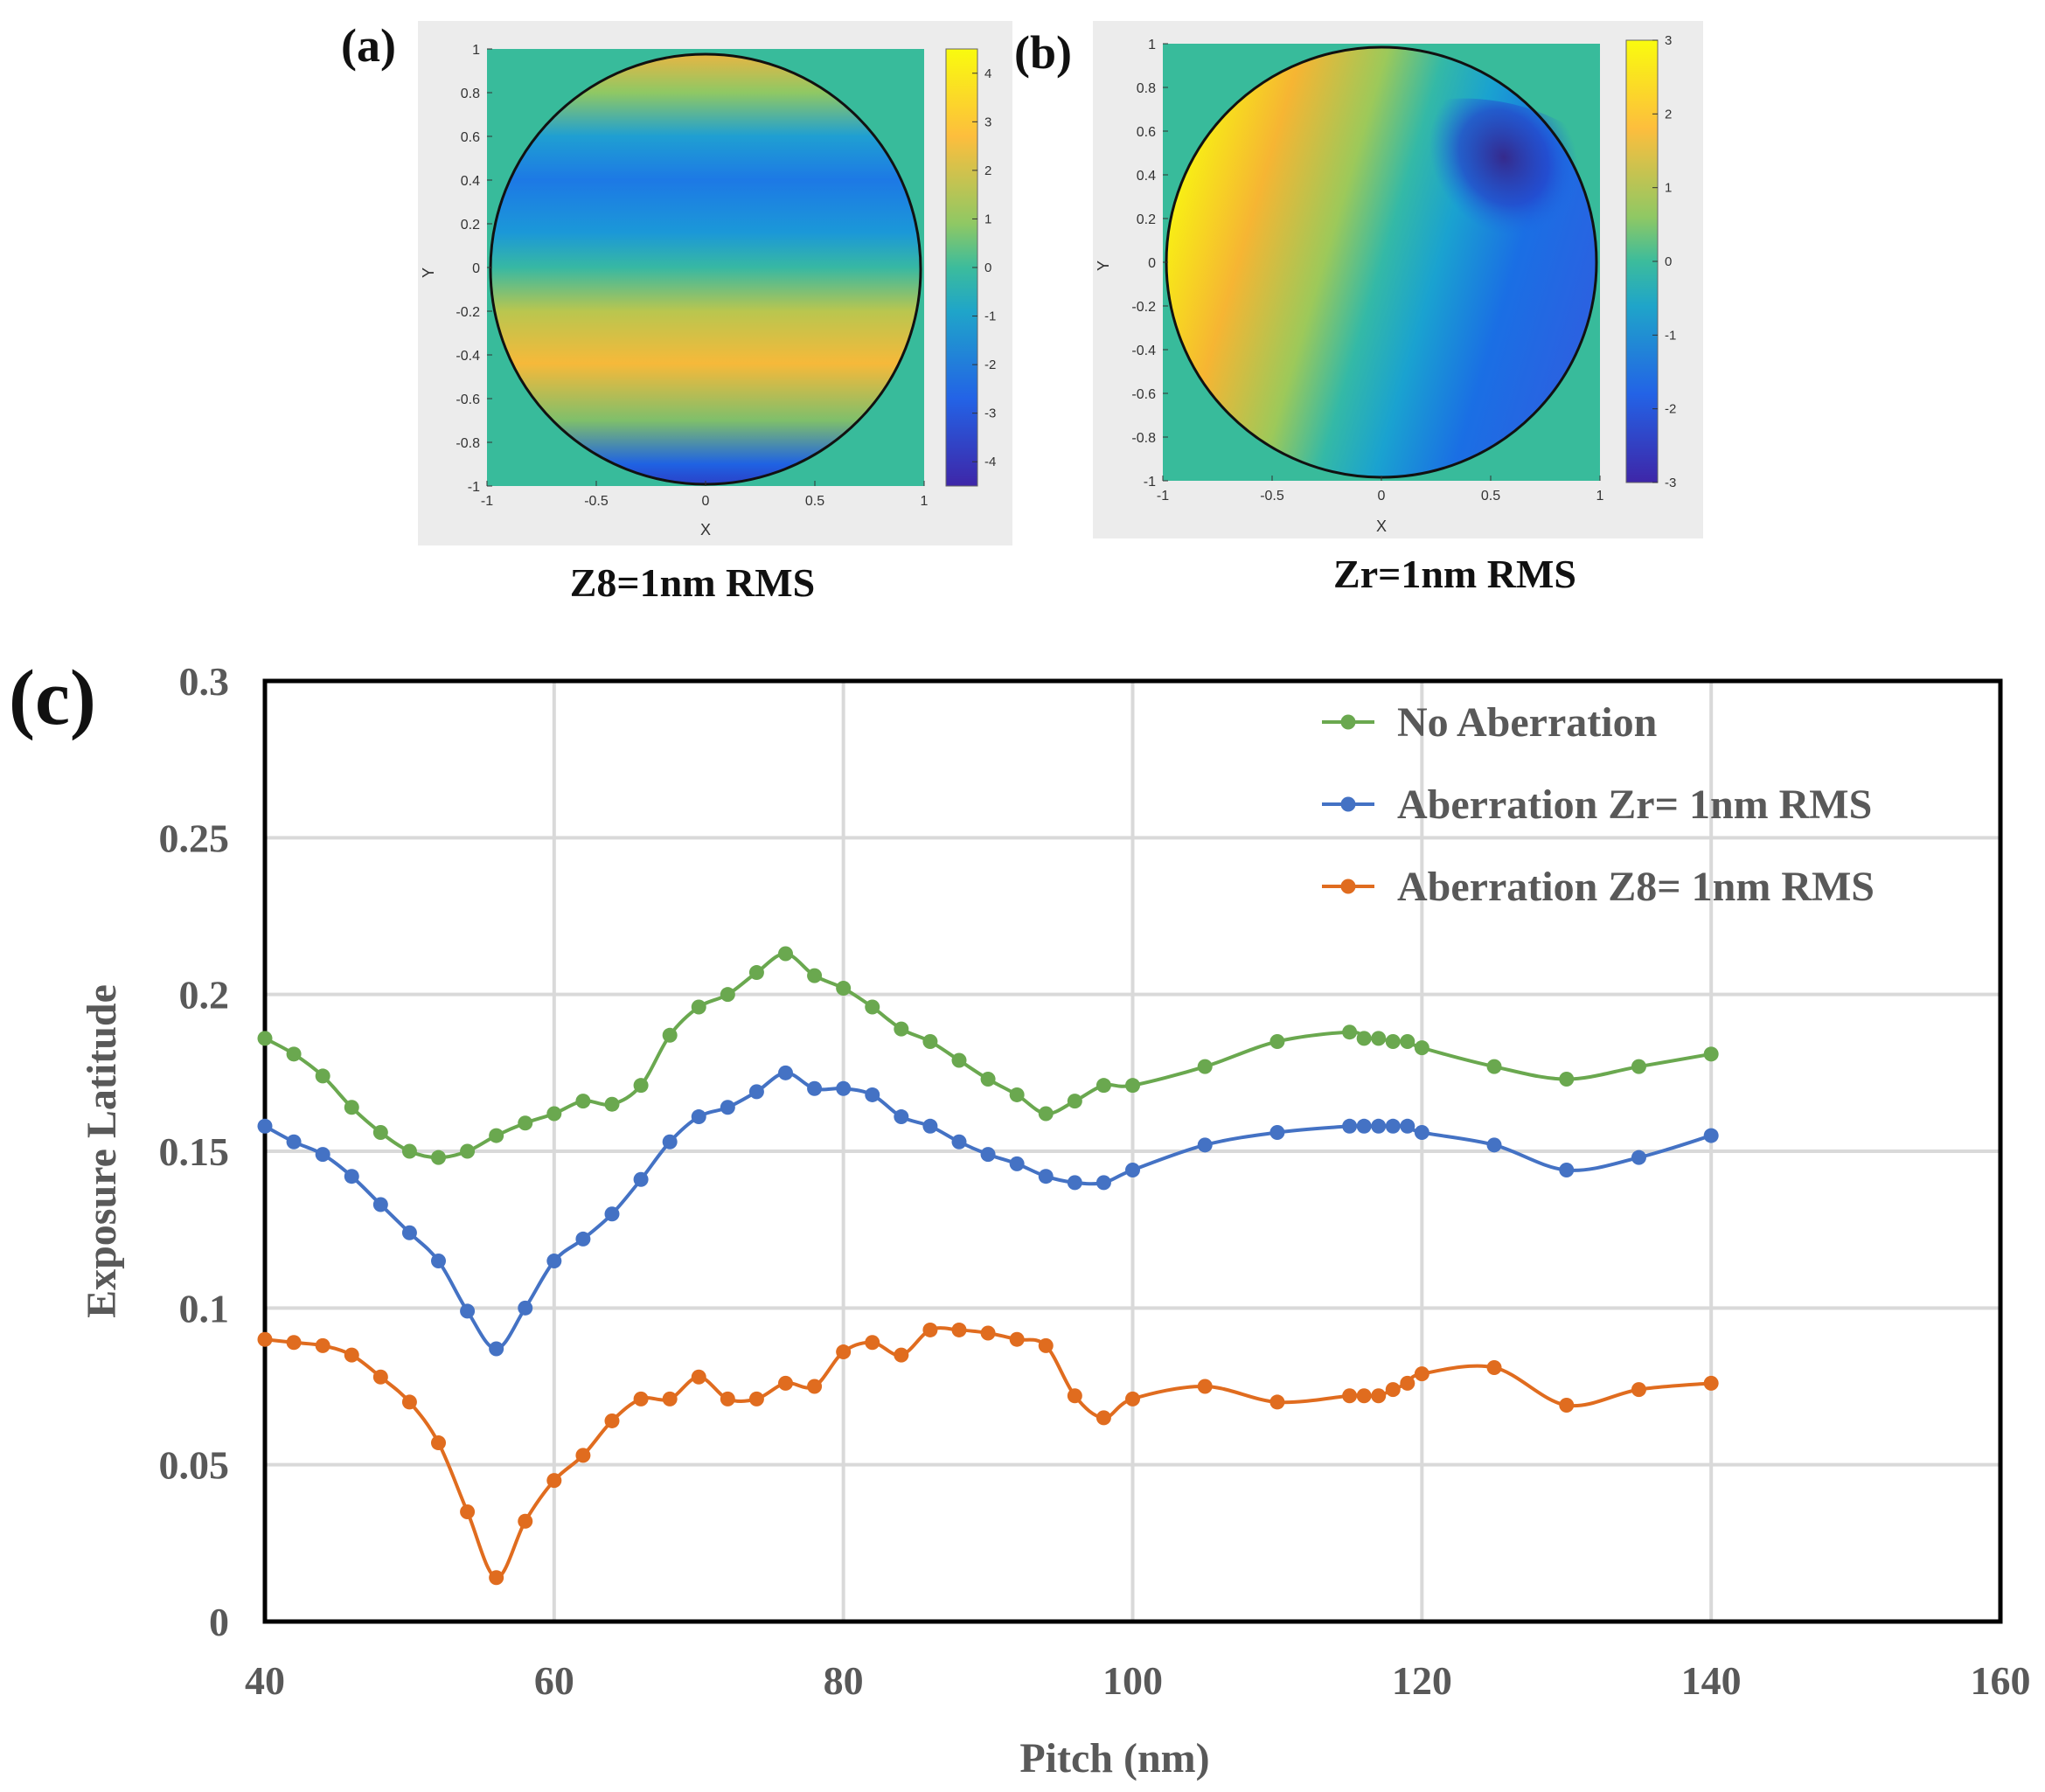 This screenshot has width=2045, height=1792. I want to click on x-axis-title: Pitch (nm), so click(1114, 1758).